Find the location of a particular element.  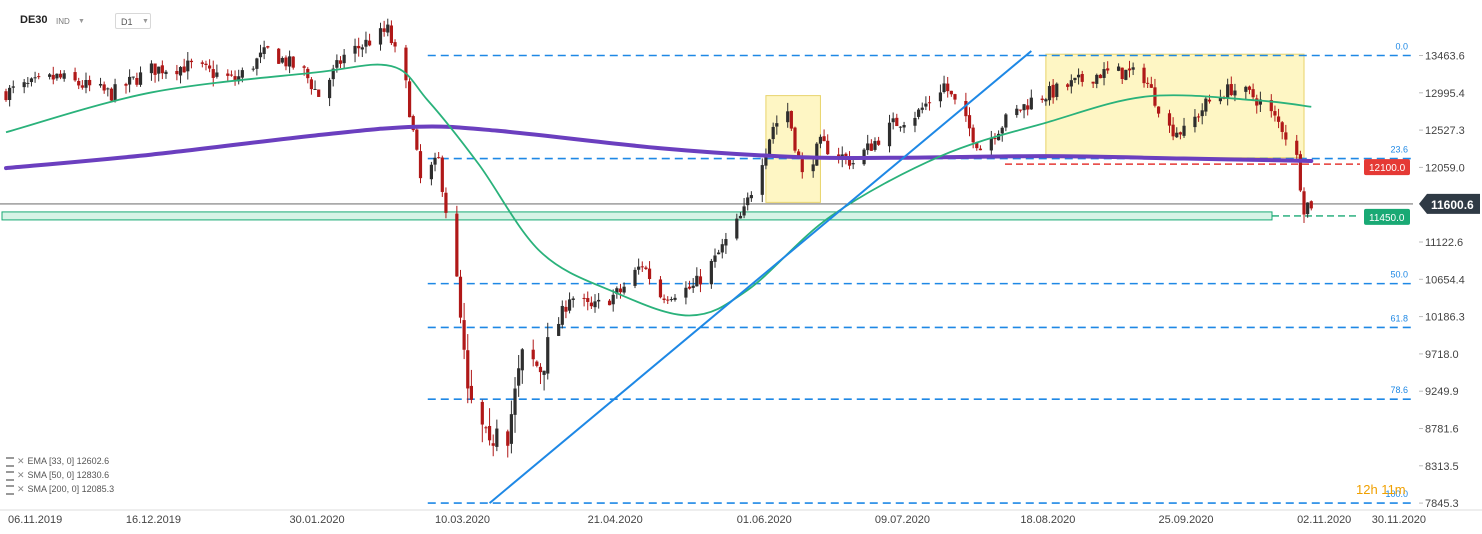

indicator-label: EMA [33, 0] is located at coordinates (51, 461).